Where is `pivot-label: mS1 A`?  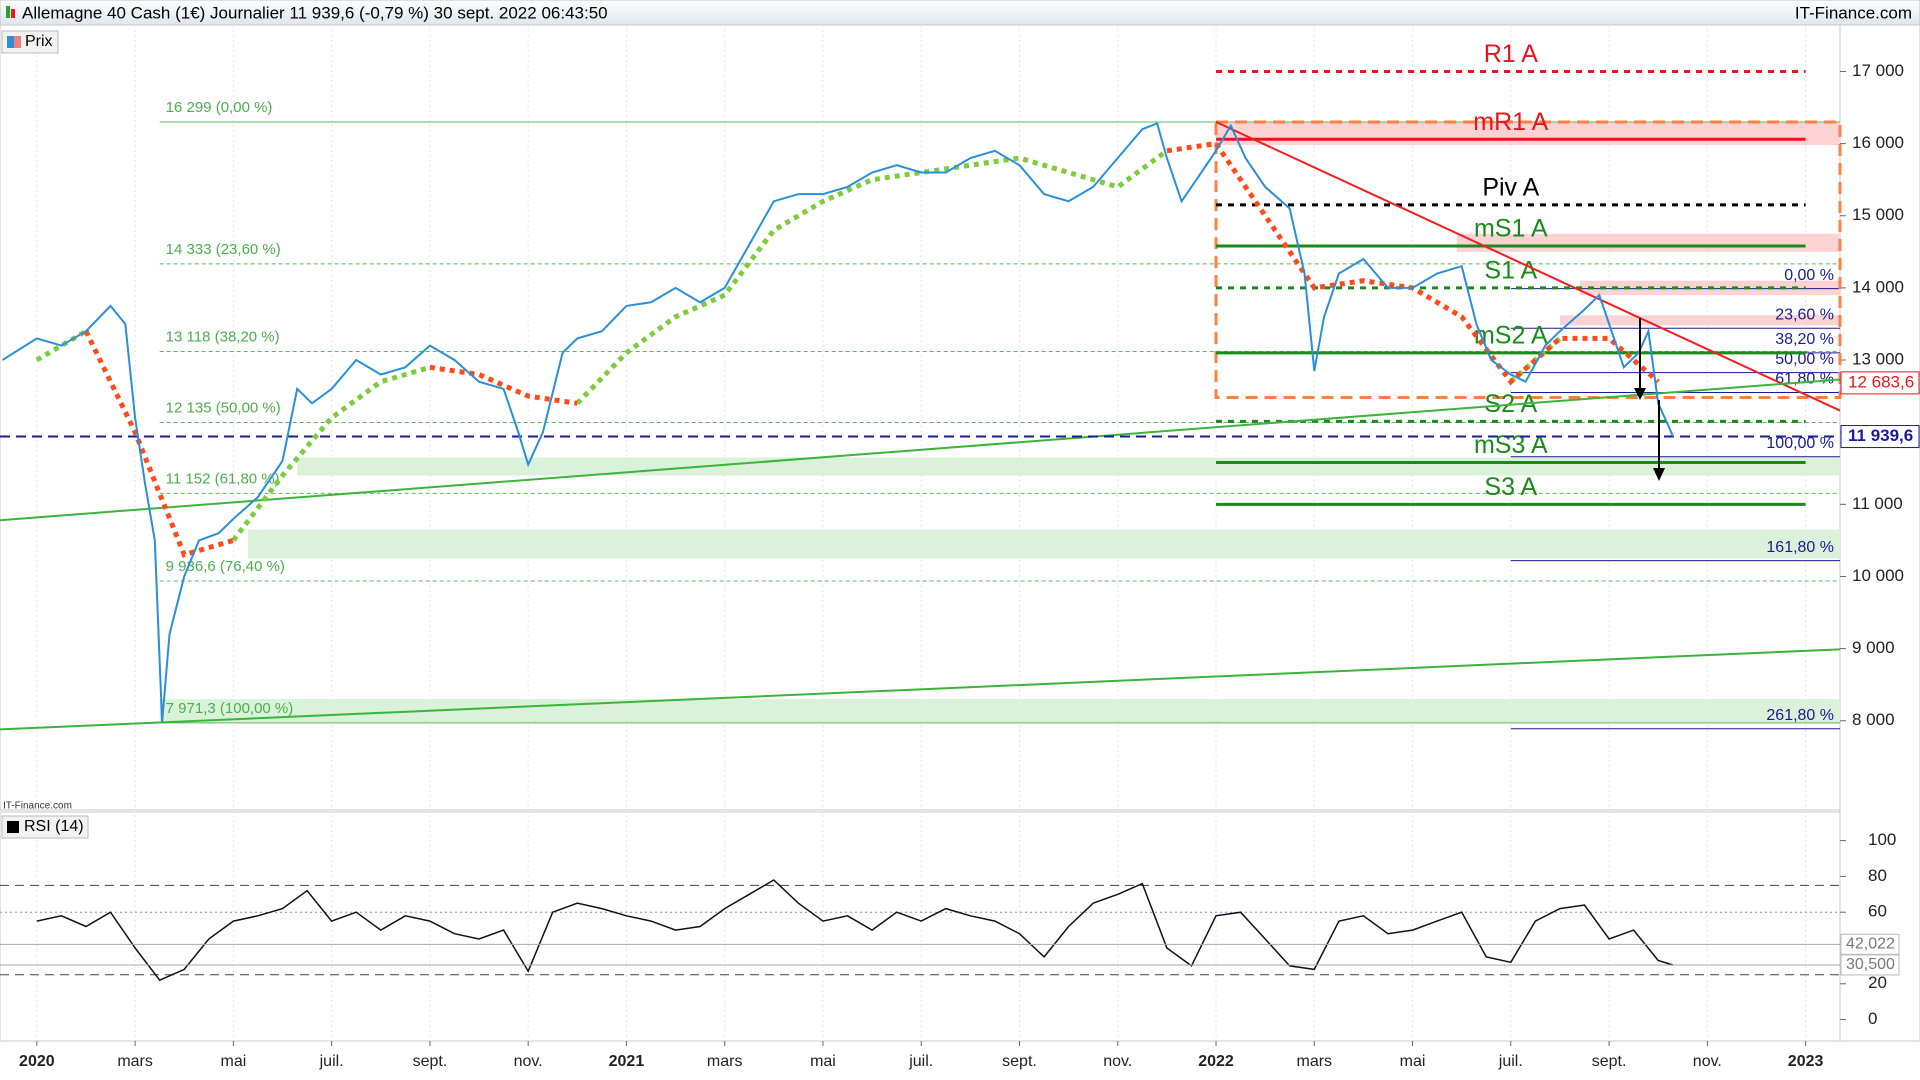
pivot-label: mS1 A is located at coordinates (1511, 229).